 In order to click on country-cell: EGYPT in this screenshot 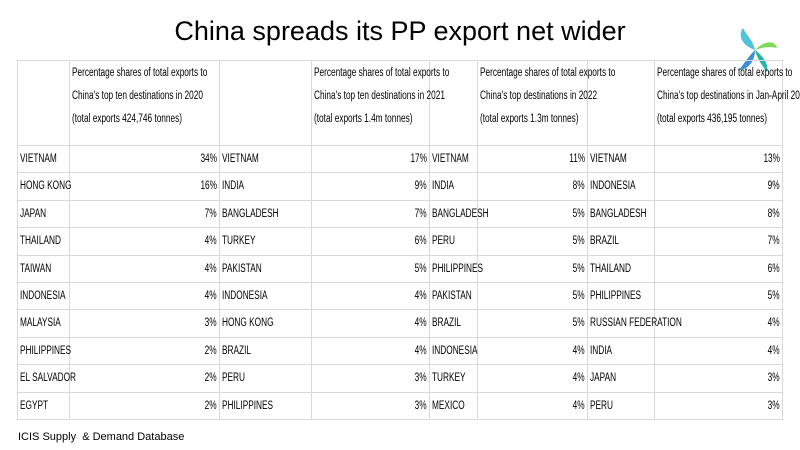, I will do `click(44, 406)`.